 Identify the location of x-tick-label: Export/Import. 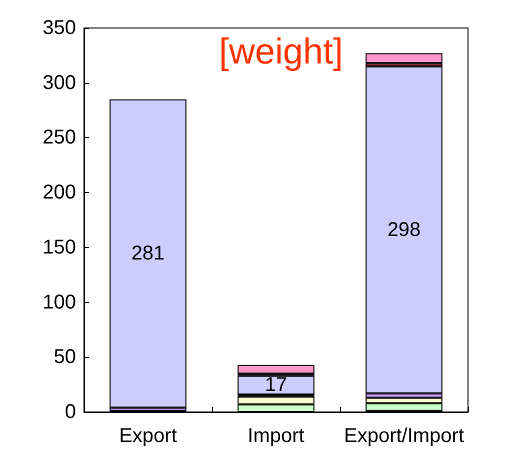
(404, 436).